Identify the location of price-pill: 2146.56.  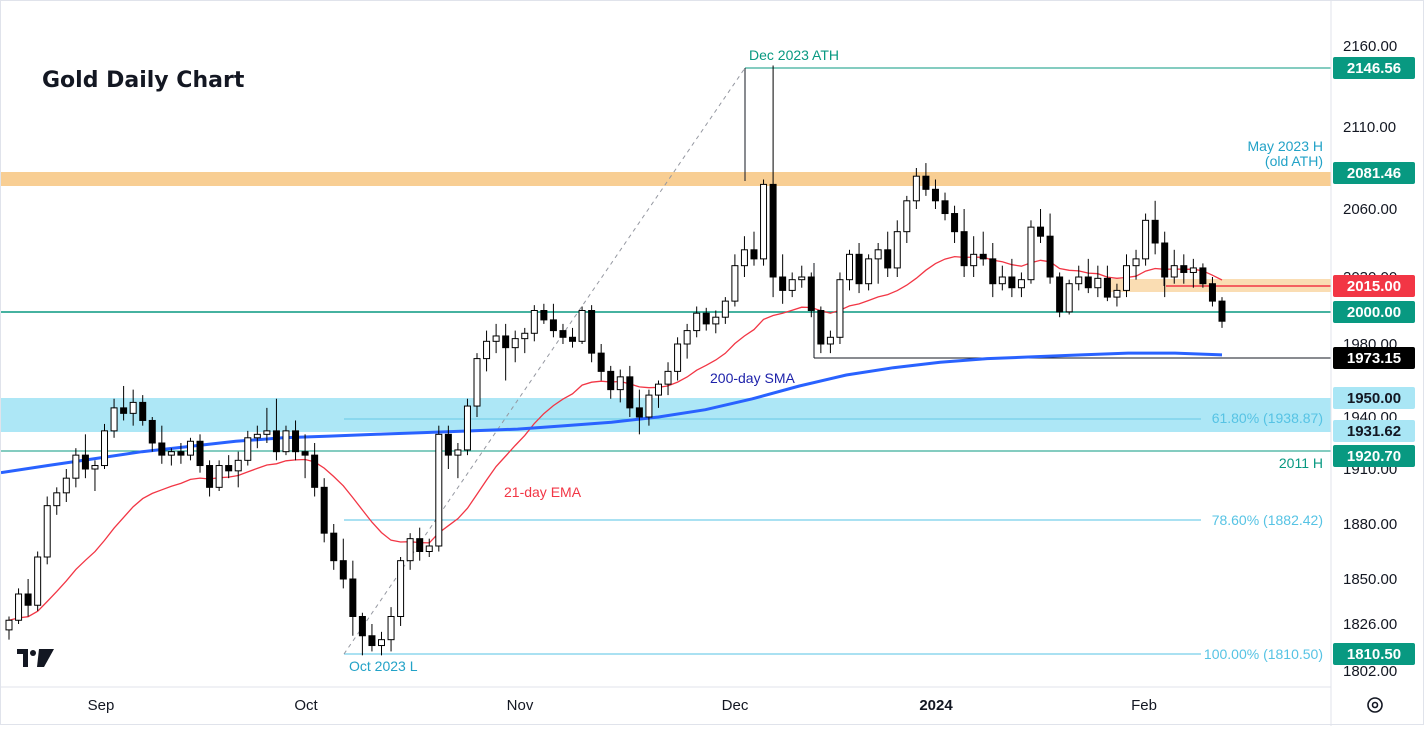
(1374, 68).